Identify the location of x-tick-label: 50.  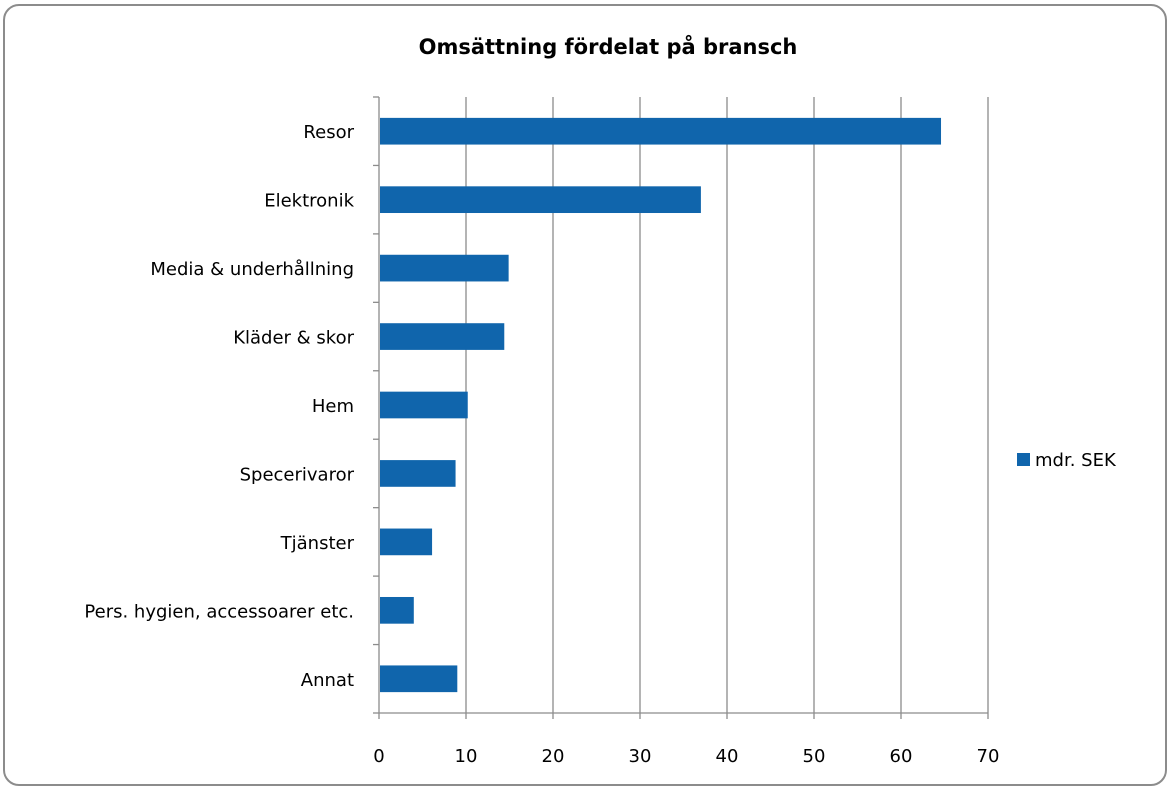
(814, 756).